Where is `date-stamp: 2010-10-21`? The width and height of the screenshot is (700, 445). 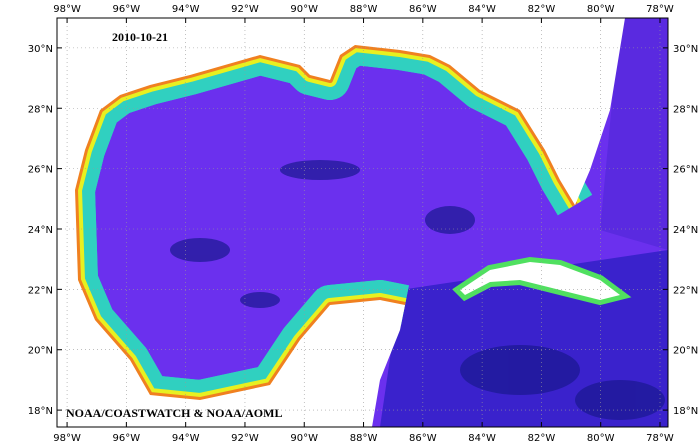
date-stamp: 2010-10-21 is located at coordinates (140, 37).